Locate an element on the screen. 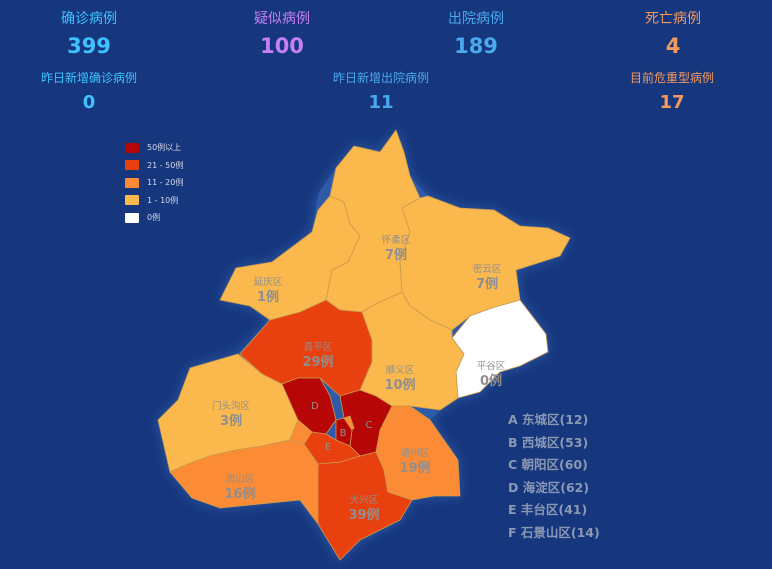 The height and width of the screenshot is (569, 772). region-dongcheng is located at coordinates (349, 423).